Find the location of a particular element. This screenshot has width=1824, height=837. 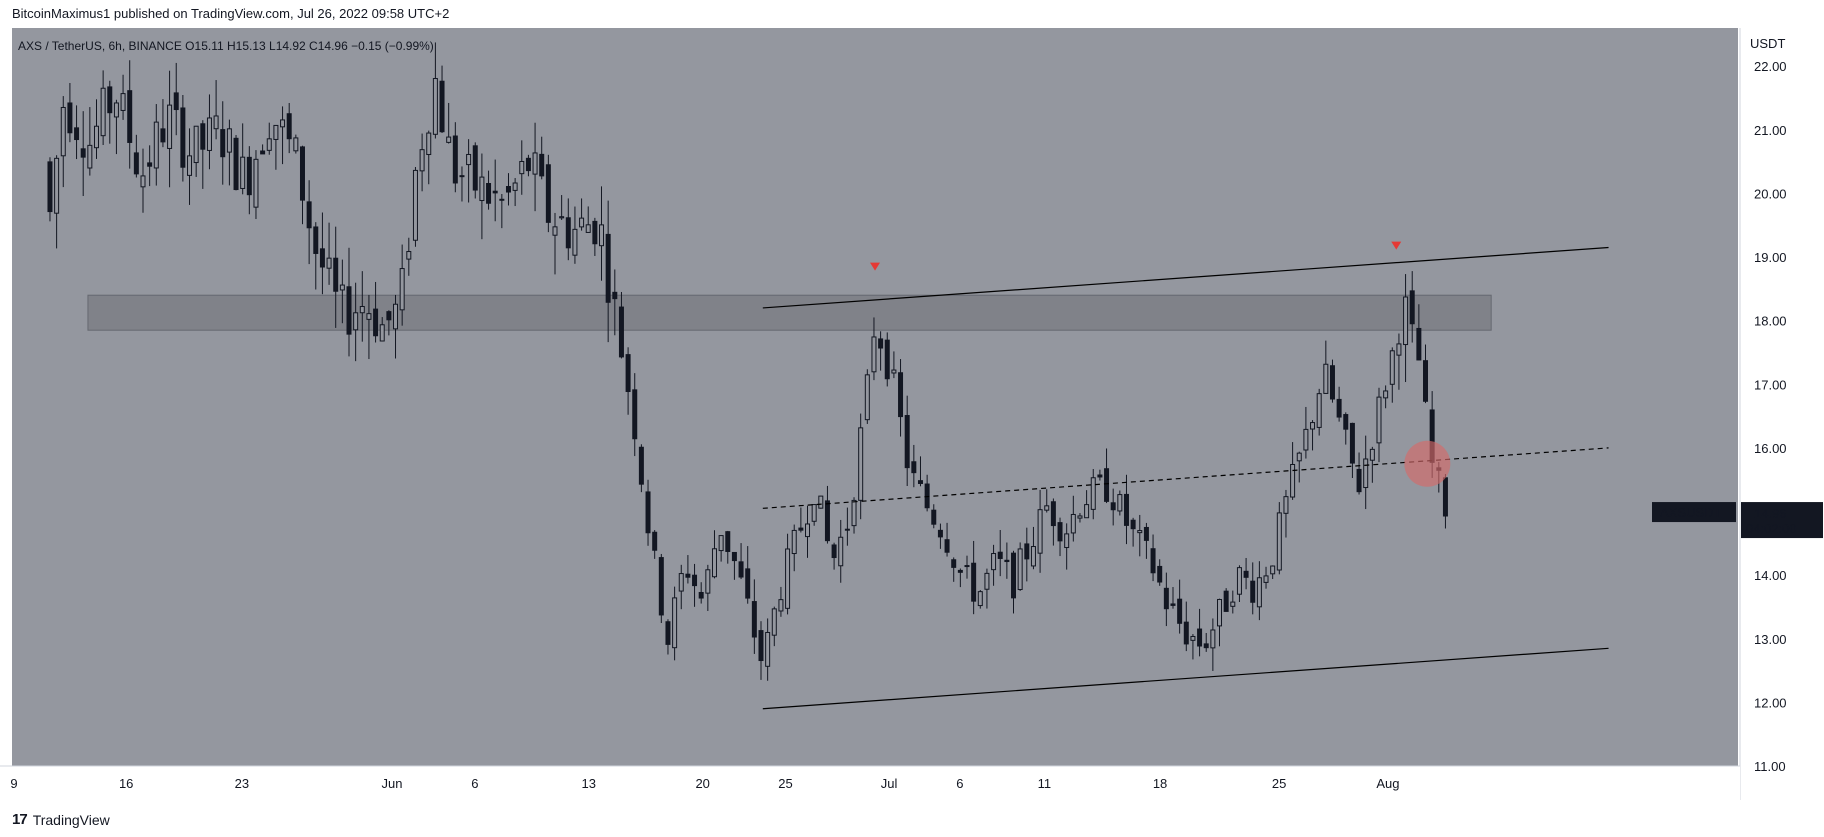

footer: 17 TradingView is located at coordinates (912, 819).